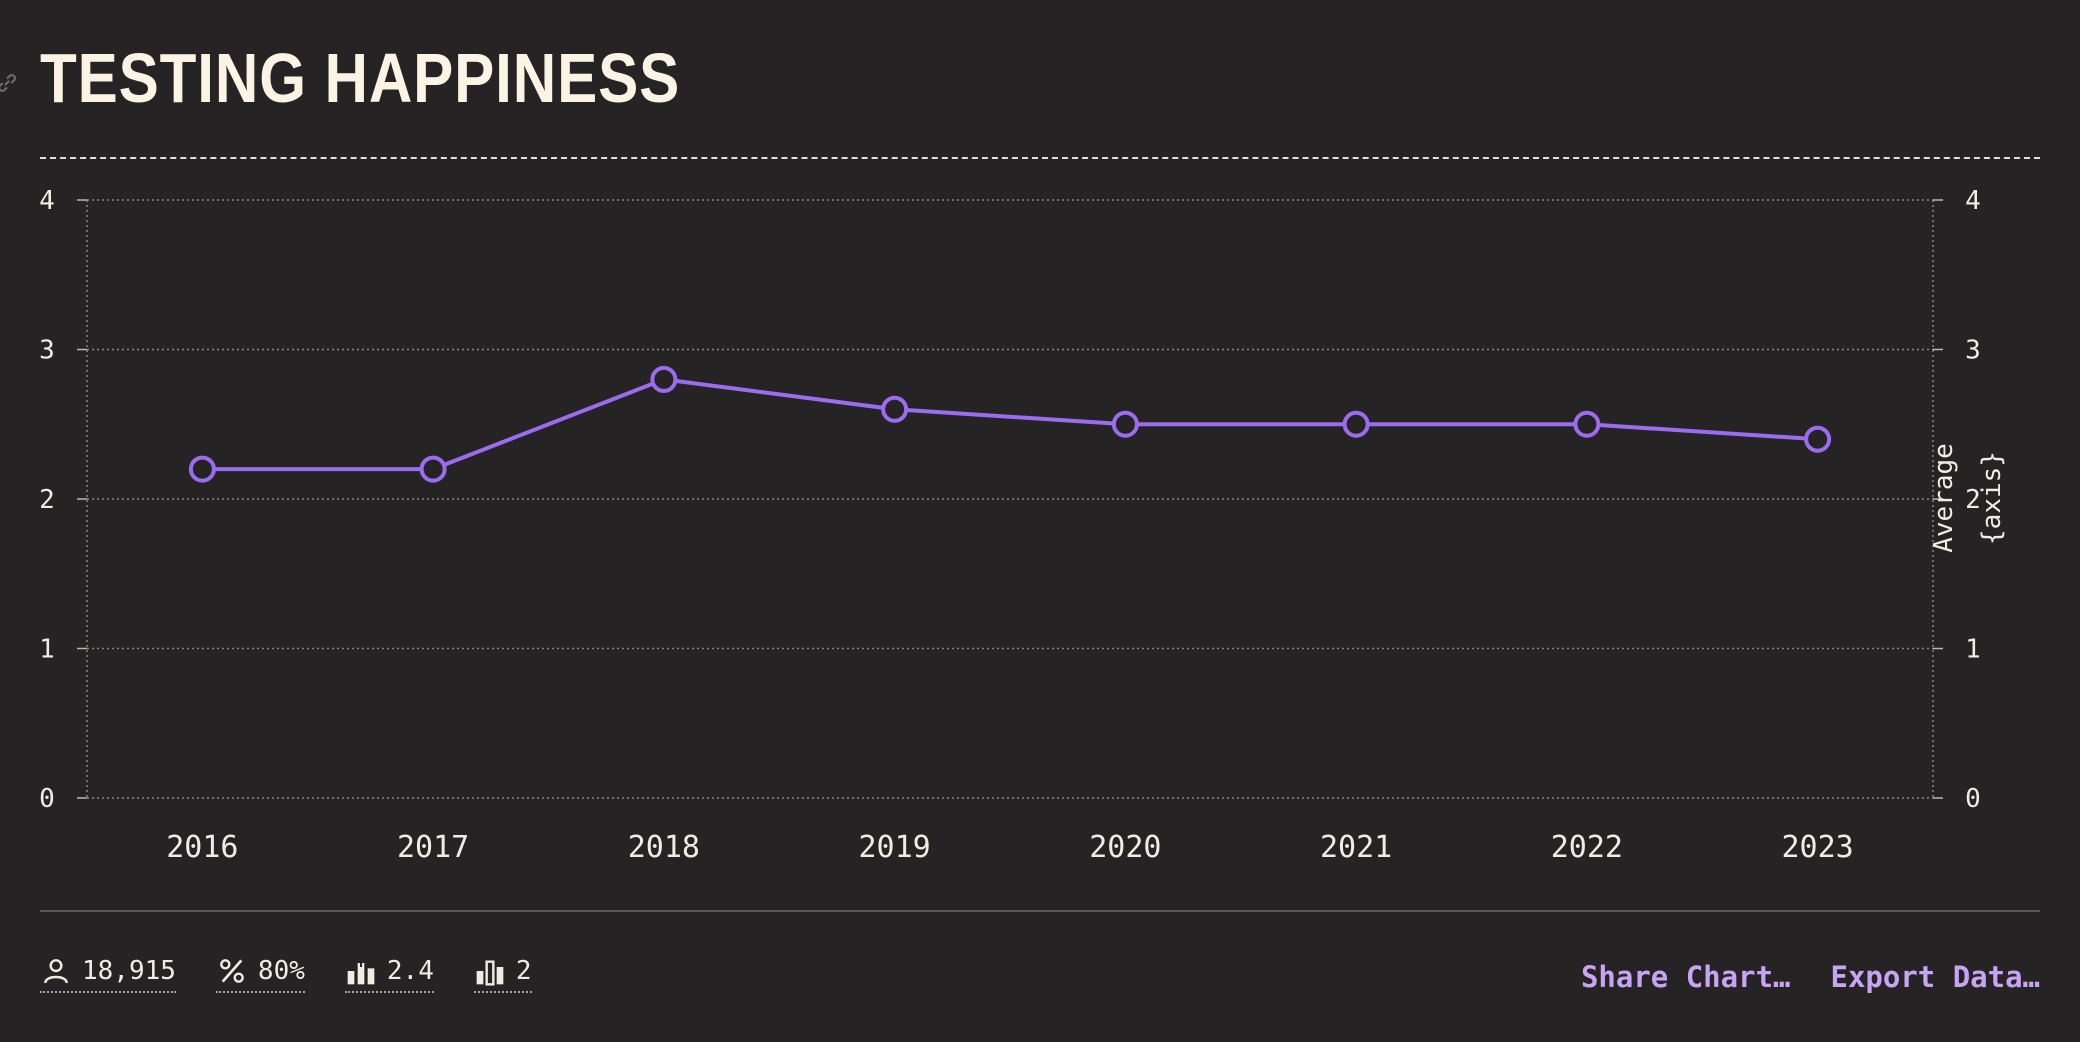 Image resolution: width=2080 pixels, height=1042 pixels. I want to click on percentage-stat: 80%, so click(260, 974).